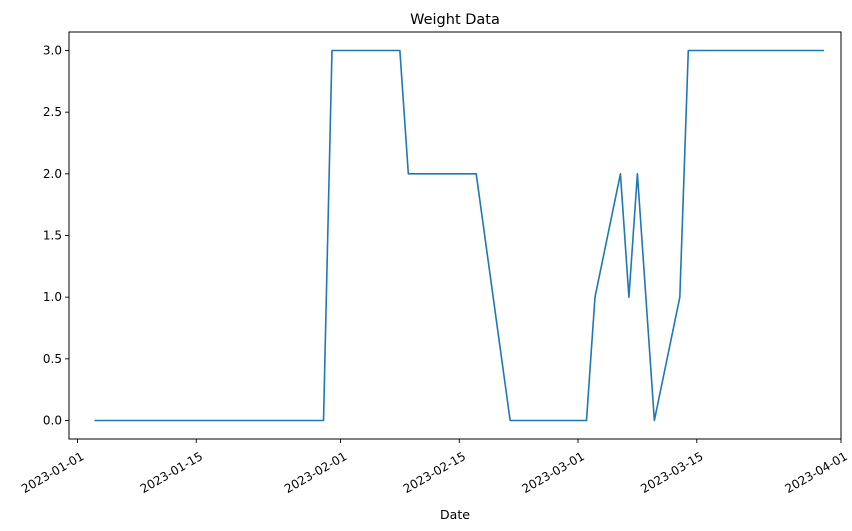 This screenshot has height=531, width=852. What do you see at coordinates (52, 472) in the screenshot?
I see `x-tick-label: 2023-01-01` at bounding box center [52, 472].